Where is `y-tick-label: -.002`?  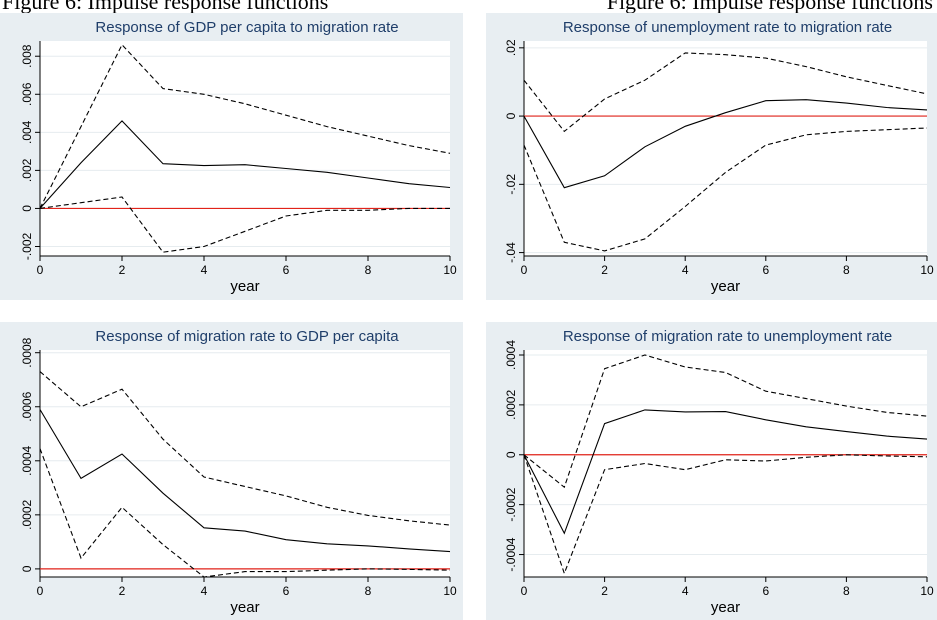
y-tick-label: -.002 is located at coordinates (27, 246).